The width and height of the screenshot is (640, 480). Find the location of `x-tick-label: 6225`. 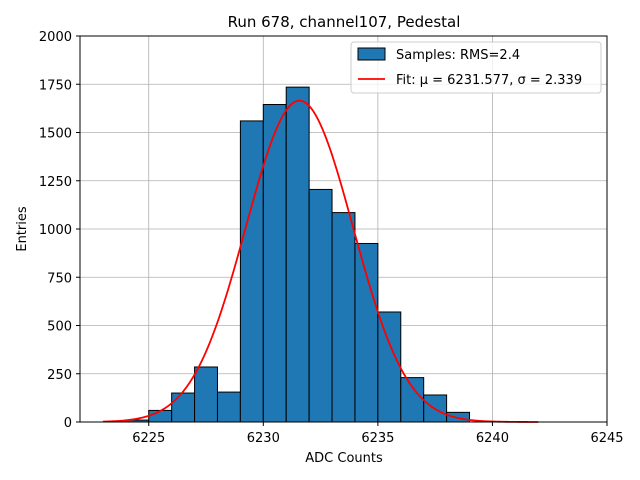

x-tick-label: 6225 is located at coordinates (148, 438).